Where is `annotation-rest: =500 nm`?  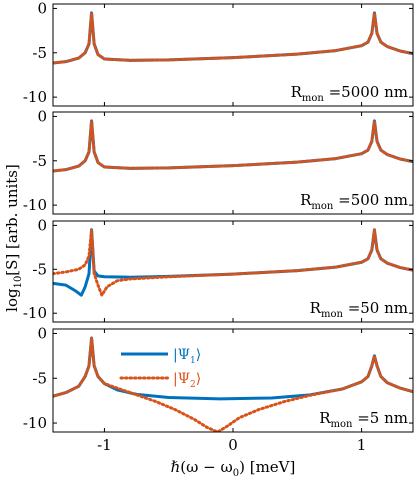
annotation-rest: =500 nm is located at coordinates (370, 200).